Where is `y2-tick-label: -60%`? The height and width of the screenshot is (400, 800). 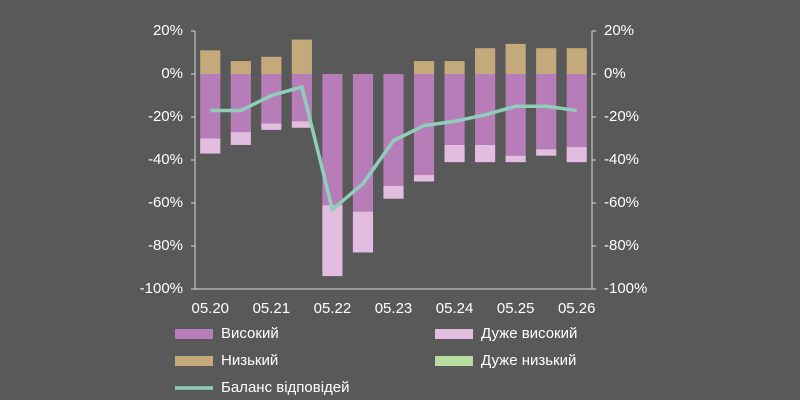 y2-tick-label: -60% is located at coordinates (621, 202).